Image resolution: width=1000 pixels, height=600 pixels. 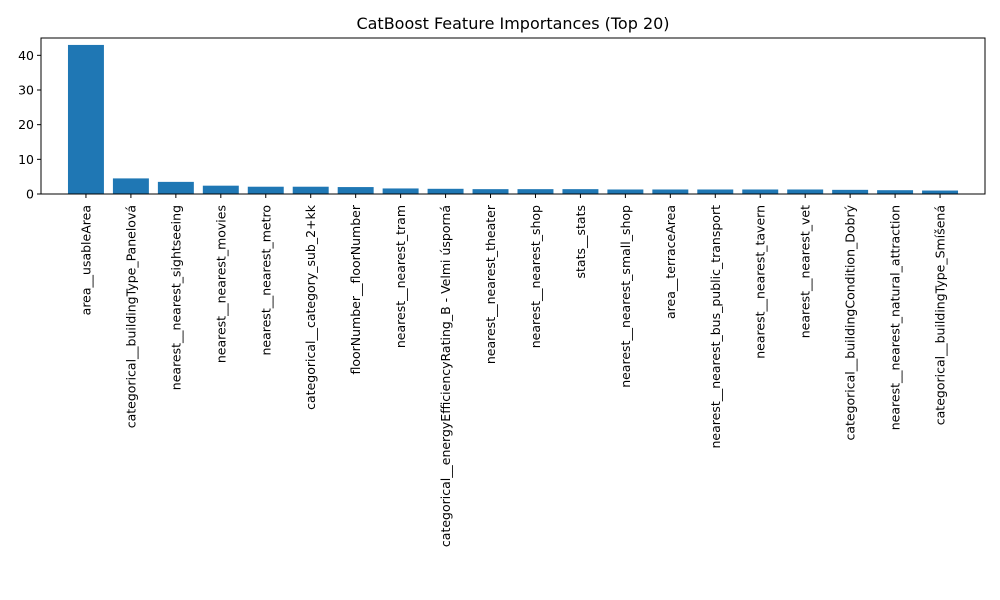 What do you see at coordinates (535, 276) in the screenshot?
I see `x-tick-label: nearest__nearest_shop` at bounding box center [535, 276].